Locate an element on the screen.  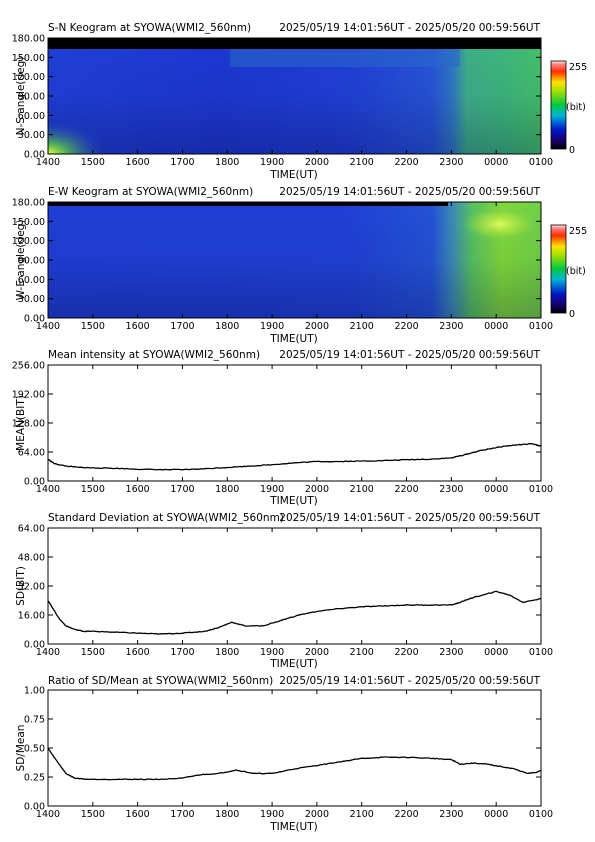
ew-colorbar-max: 255 is located at coordinates (578, 231).